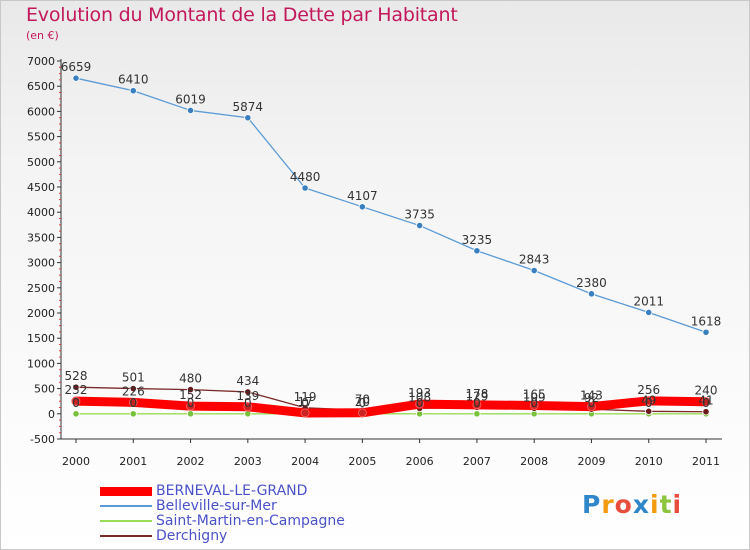 Image resolution: width=750 pixels, height=550 pixels. Describe the element at coordinates (677, 504) in the screenshot. I see `logo-letter: i` at that location.